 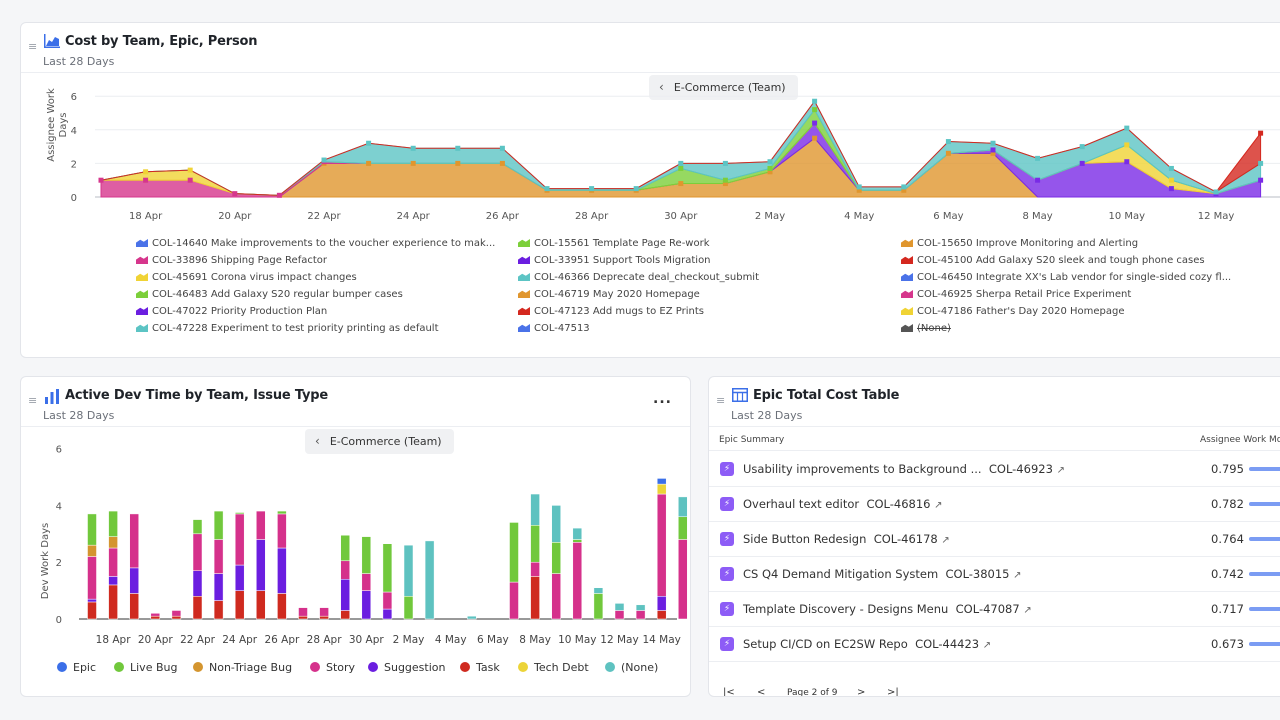 I want to click on legend-label: COL-47123 Add mugs to EZ Prints, so click(x=619, y=311).